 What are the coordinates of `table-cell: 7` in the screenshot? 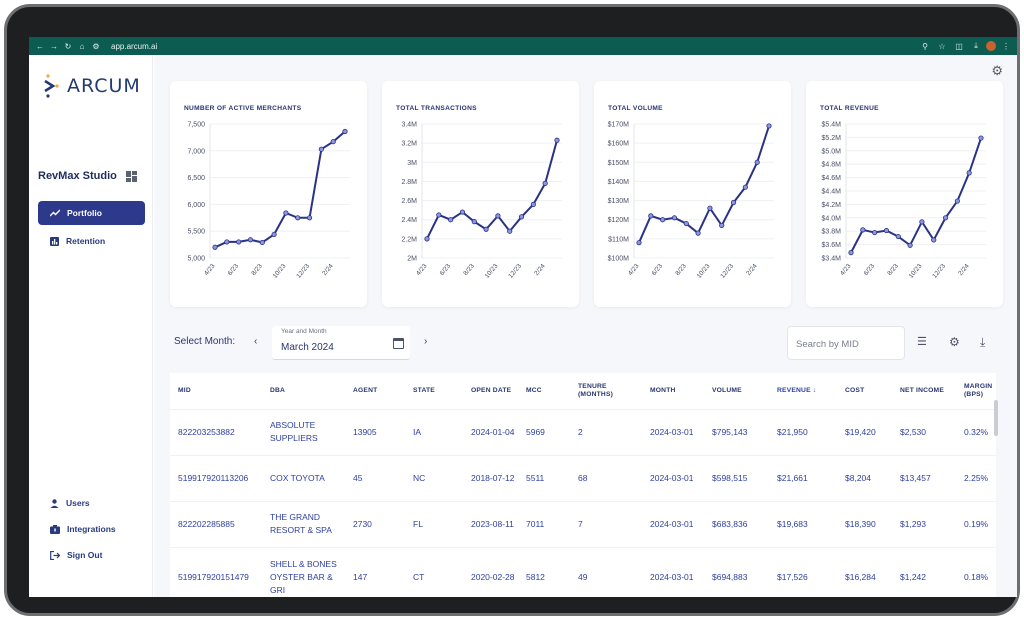 It's located at (606, 523).